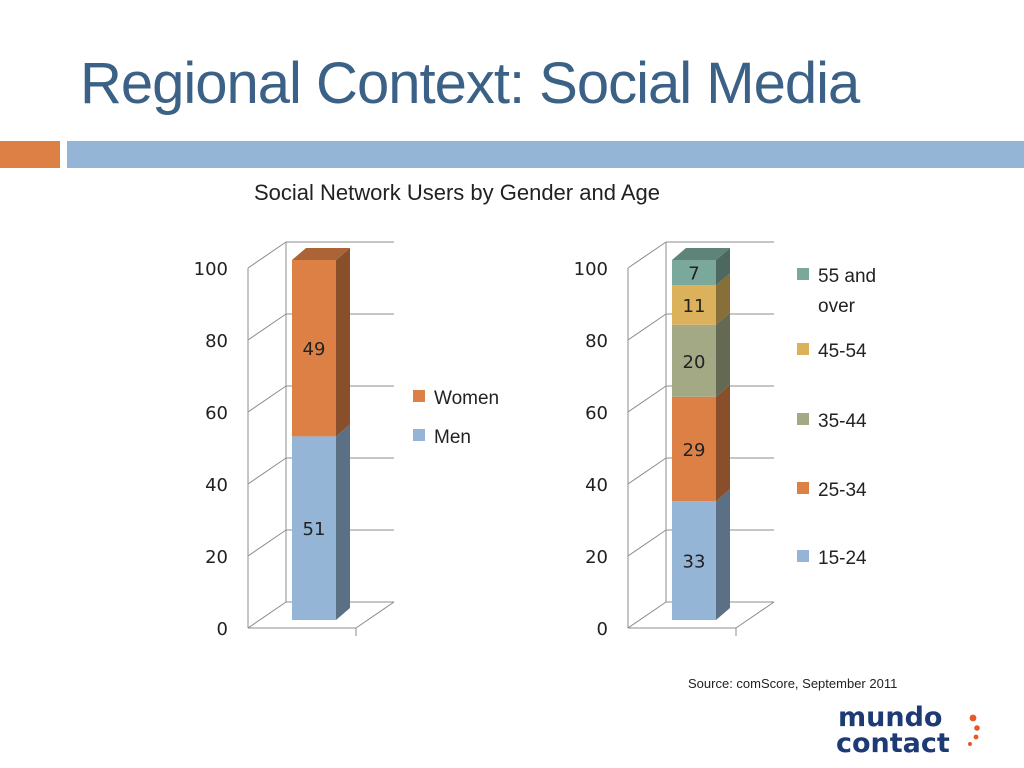 Image resolution: width=1024 pixels, height=768 pixels. Describe the element at coordinates (457, 192) in the screenshot. I see `chart-title: Social Network Users by Gender and Age` at that location.